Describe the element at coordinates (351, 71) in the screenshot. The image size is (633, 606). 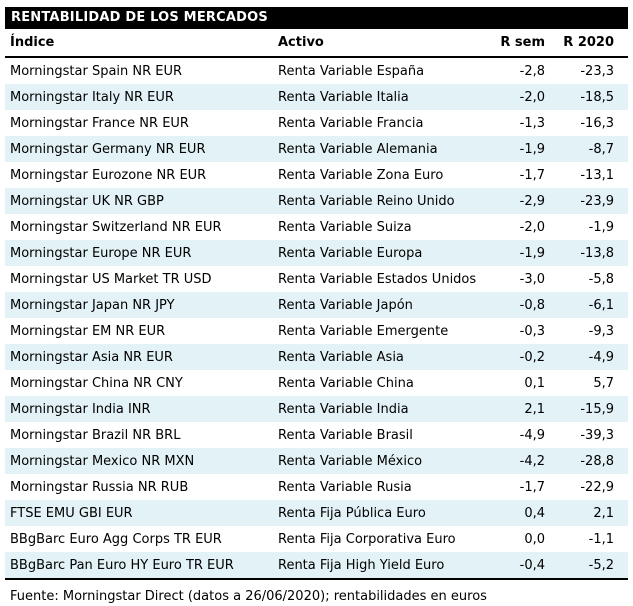
I see `activo-cell: Renta Variable España` at that location.